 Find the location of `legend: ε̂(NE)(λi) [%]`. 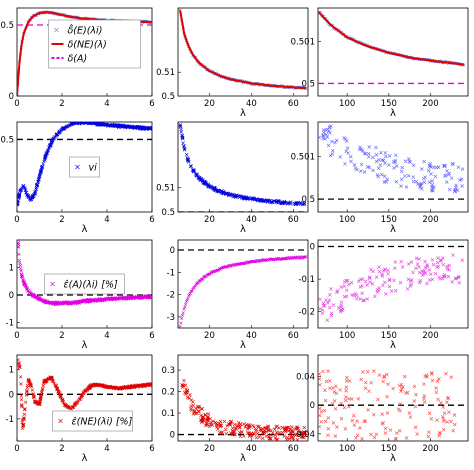

legend: ε̂(NE)(λi) [%] is located at coordinates (92, 421).